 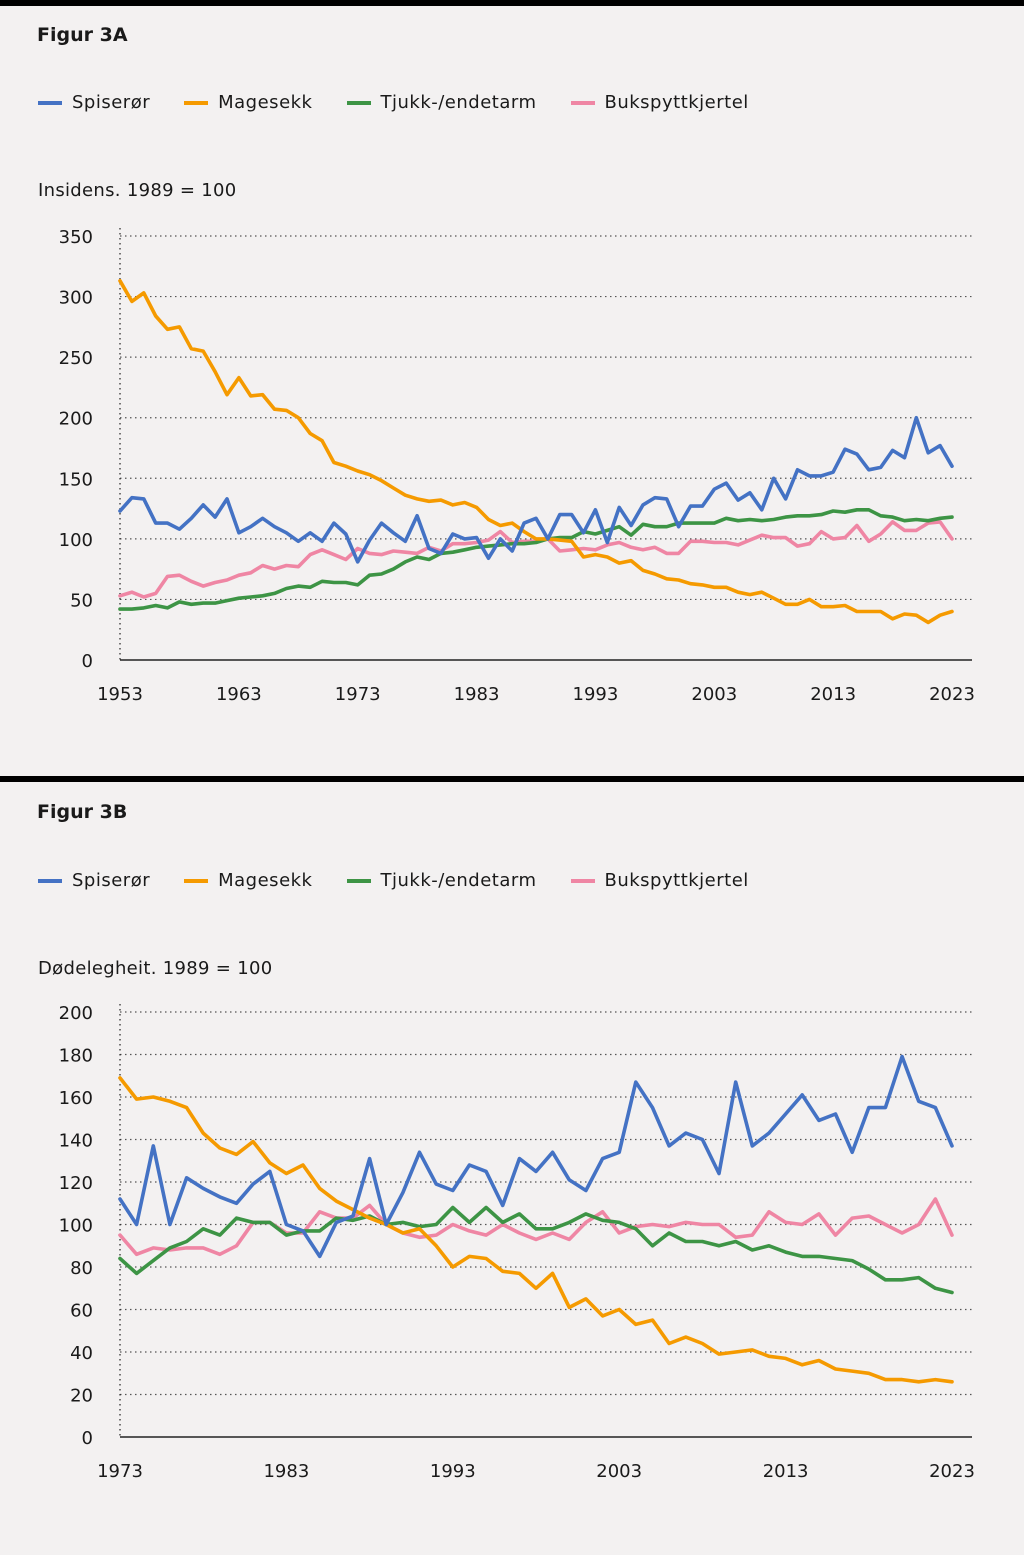 I want to click on y-tick-label: 80, so click(x=81, y=1268).